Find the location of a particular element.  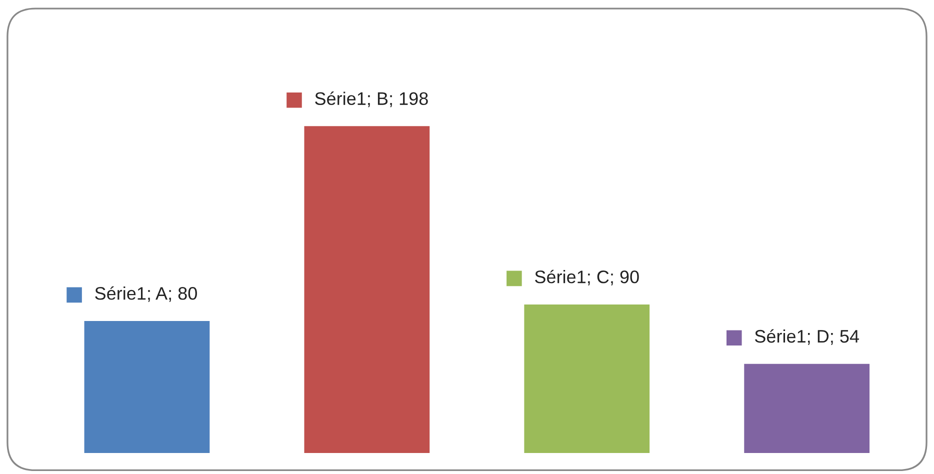

data-label: Série1; B; 198 is located at coordinates (371, 100).